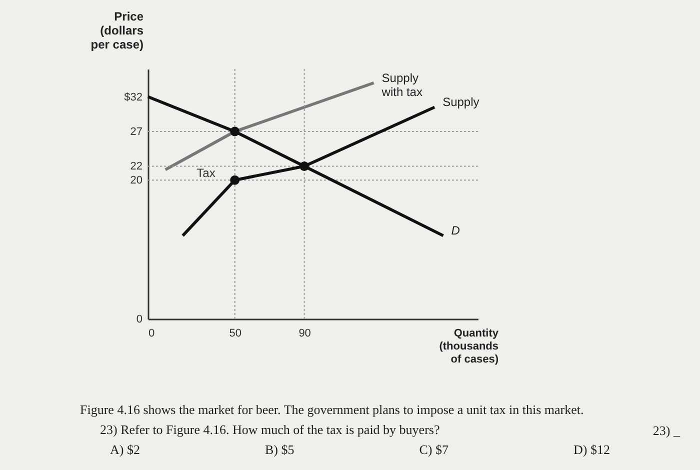  Describe the element at coordinates (125, 450) in the screenshot. I see `text: A) $2` at that location.